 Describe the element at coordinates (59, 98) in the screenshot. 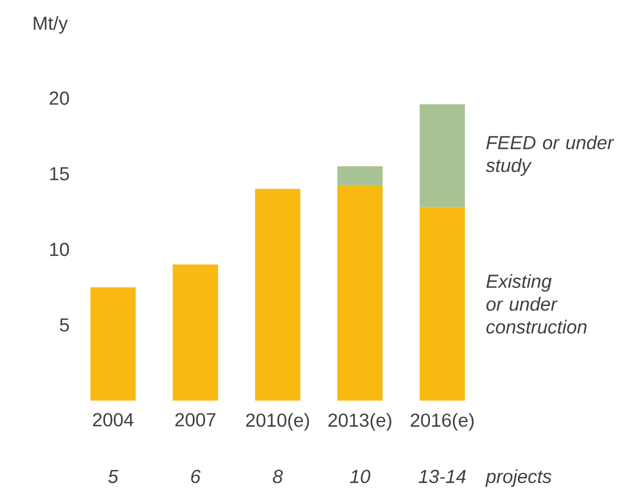

I see `y-tick-label: 20` at that location.